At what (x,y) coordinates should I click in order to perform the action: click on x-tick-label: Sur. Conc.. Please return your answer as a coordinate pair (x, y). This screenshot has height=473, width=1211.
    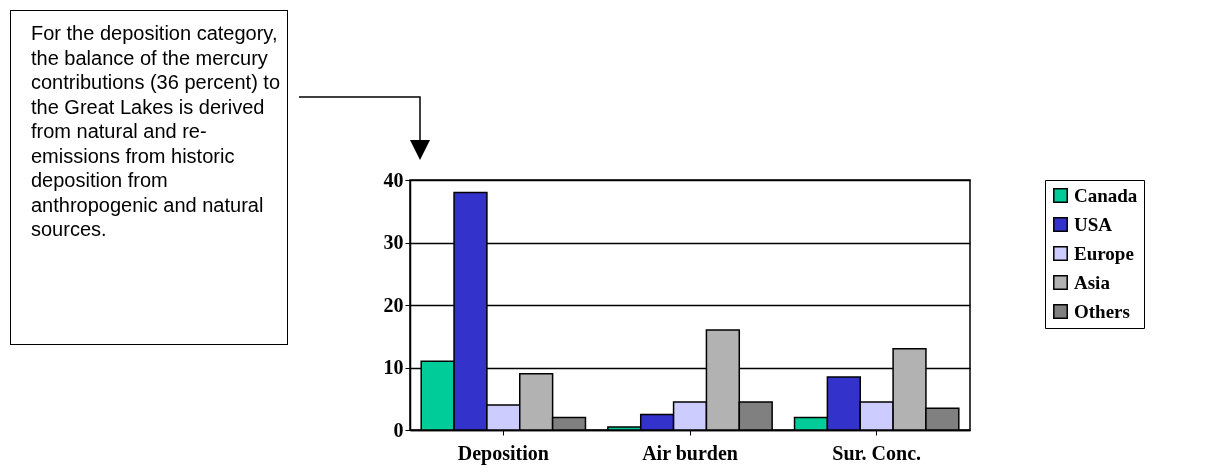
    Looking at the image, I should click on (877, 452).